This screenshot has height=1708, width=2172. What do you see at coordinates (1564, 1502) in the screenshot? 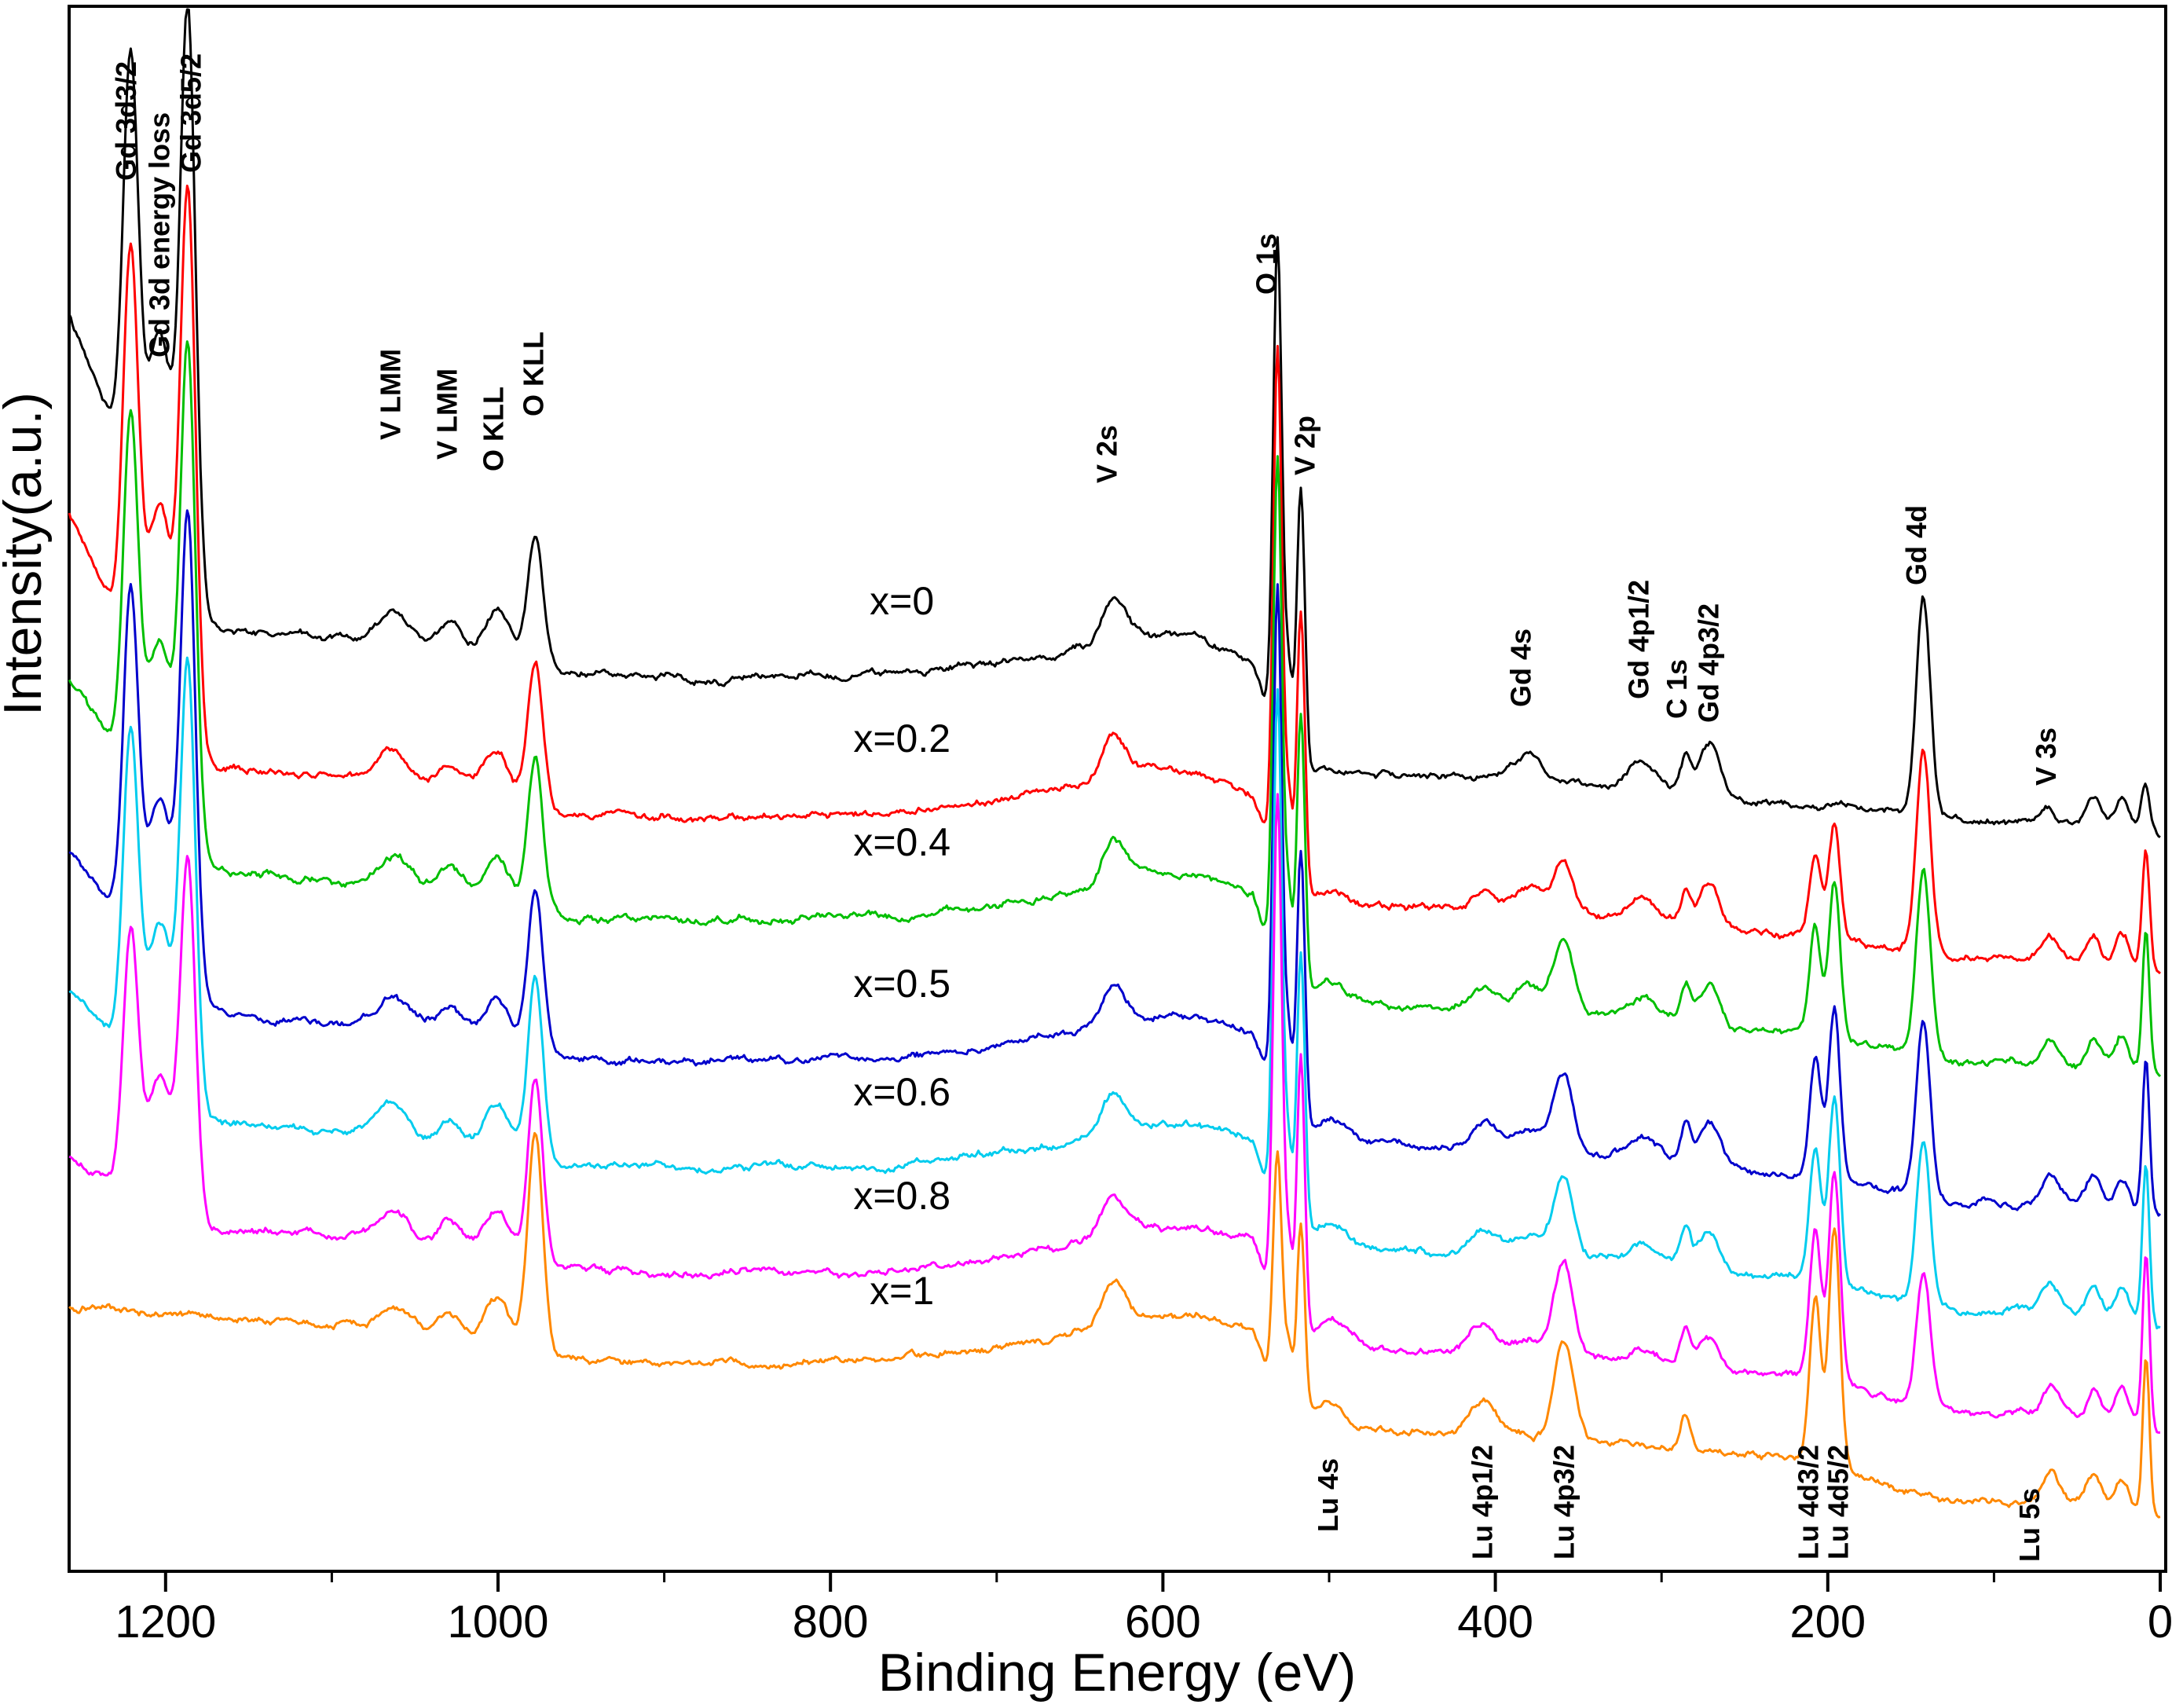
I see `peak-label-lu-4p32: Lu 4p3/2` at bounding box center [1564, 1502].